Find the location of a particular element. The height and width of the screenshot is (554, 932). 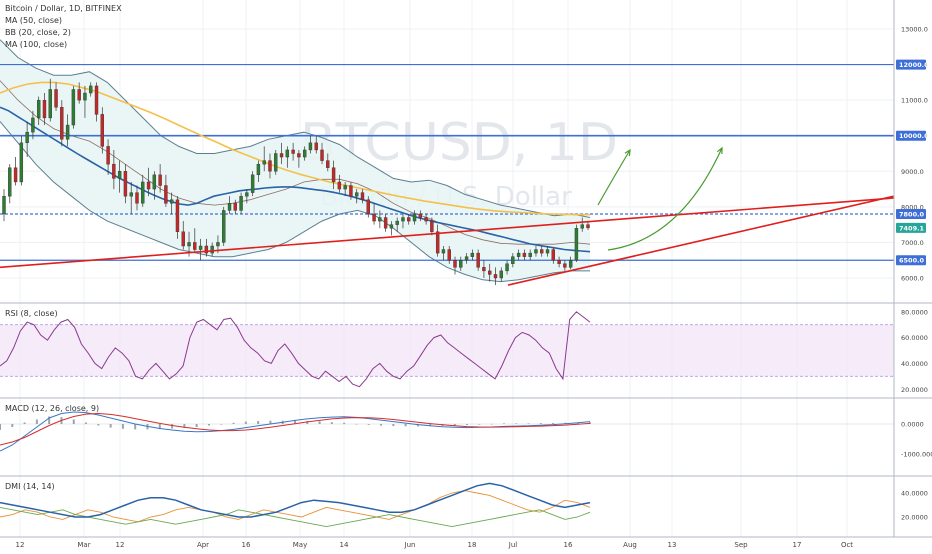

forecast-arrow-curve is located at coordinates (665, 199).